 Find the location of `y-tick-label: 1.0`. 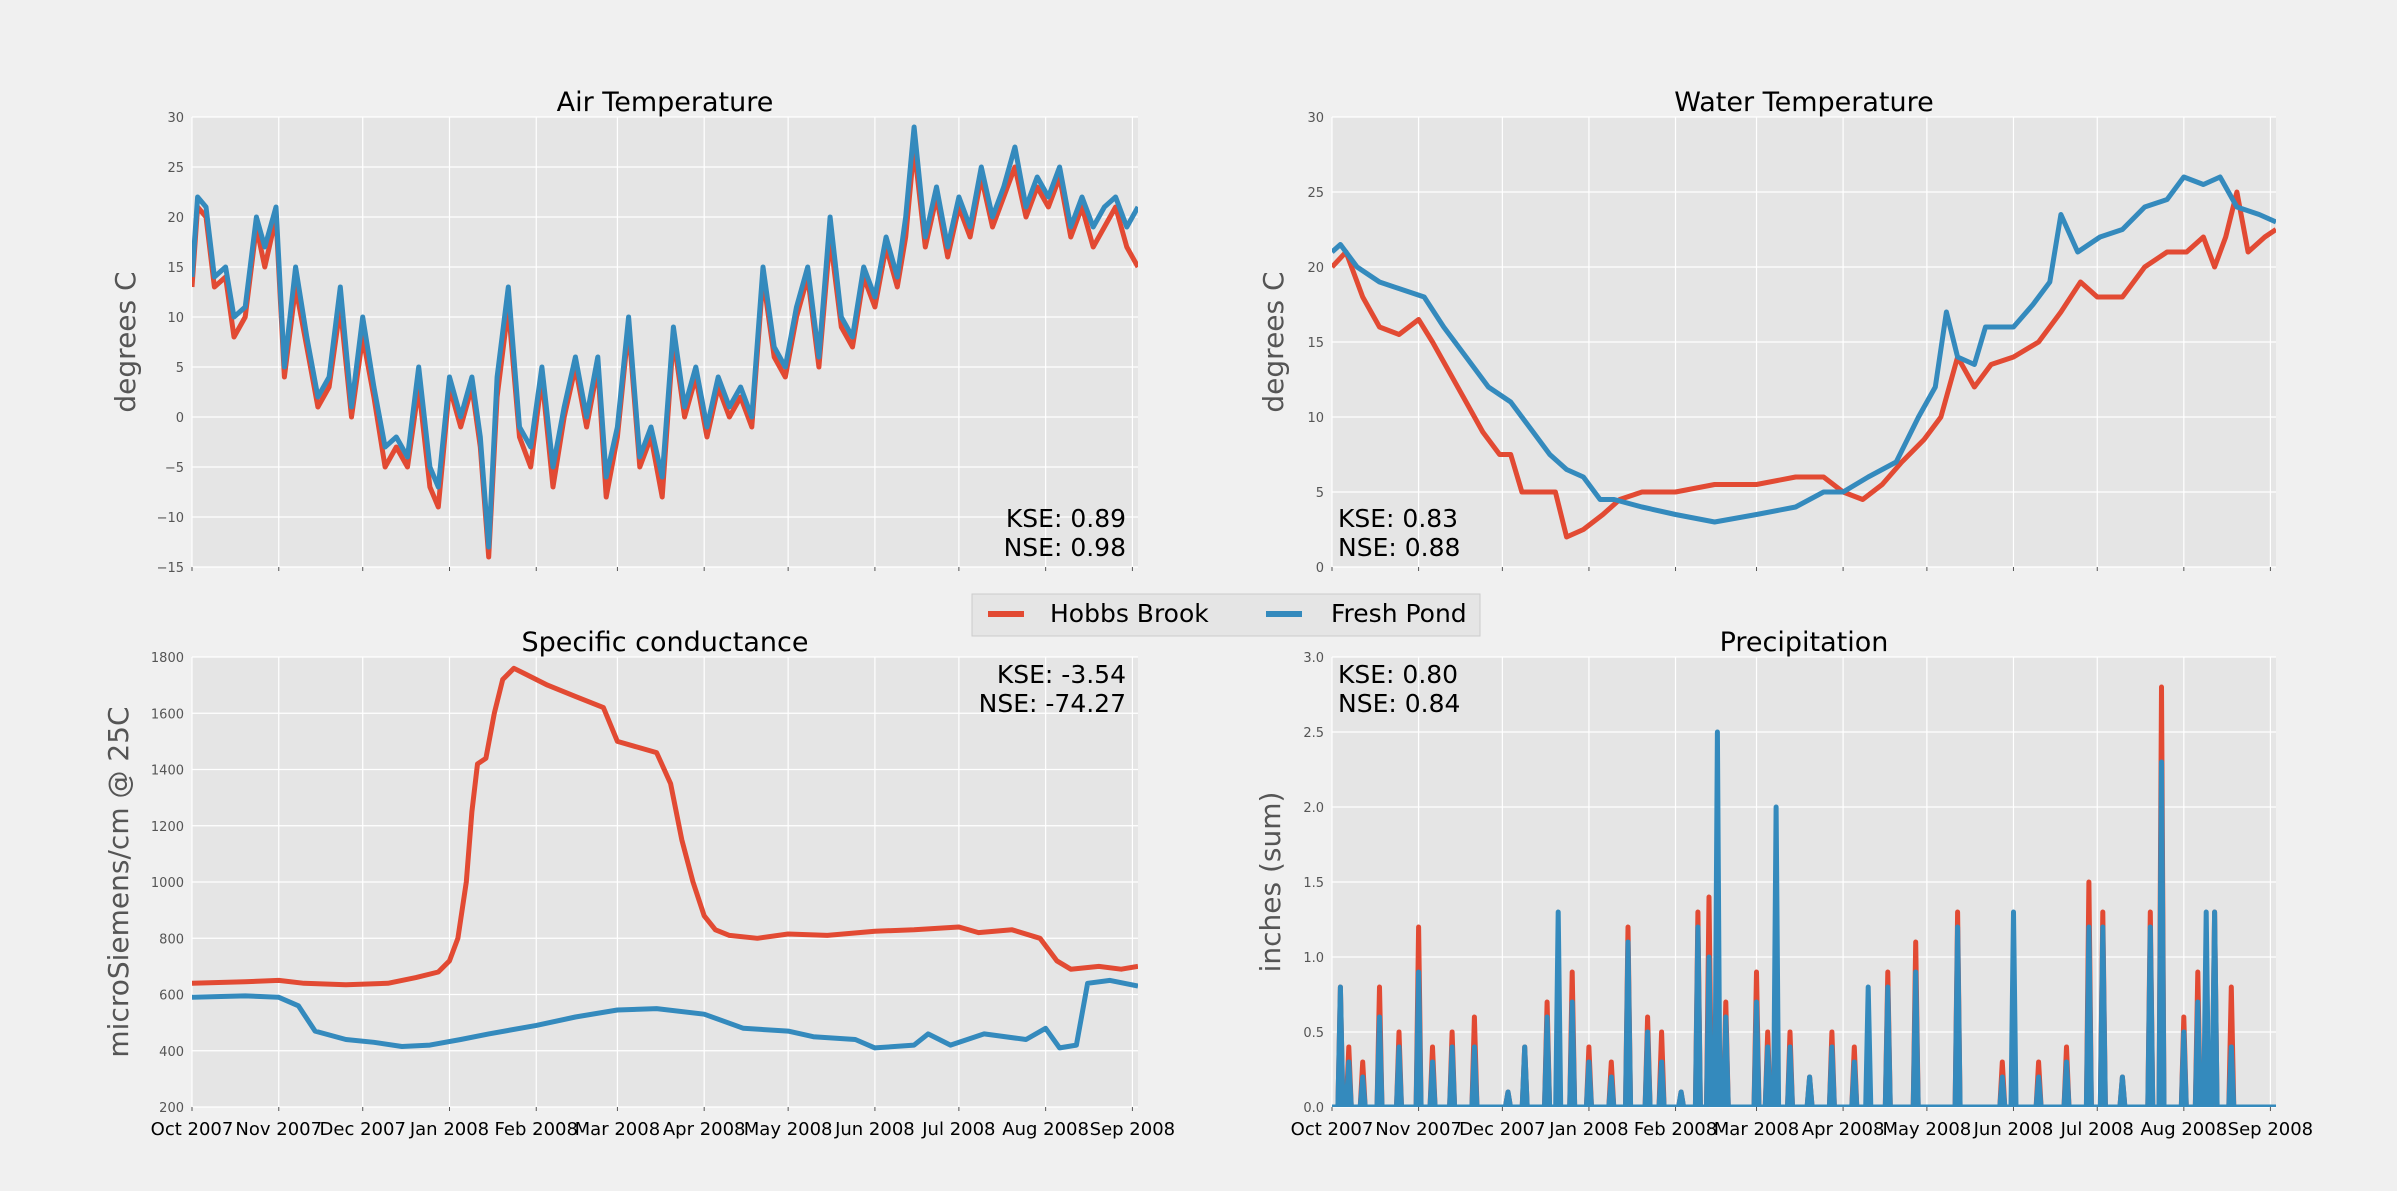

y-tick-label: 1.0 is located at coordinates (1313, 958).